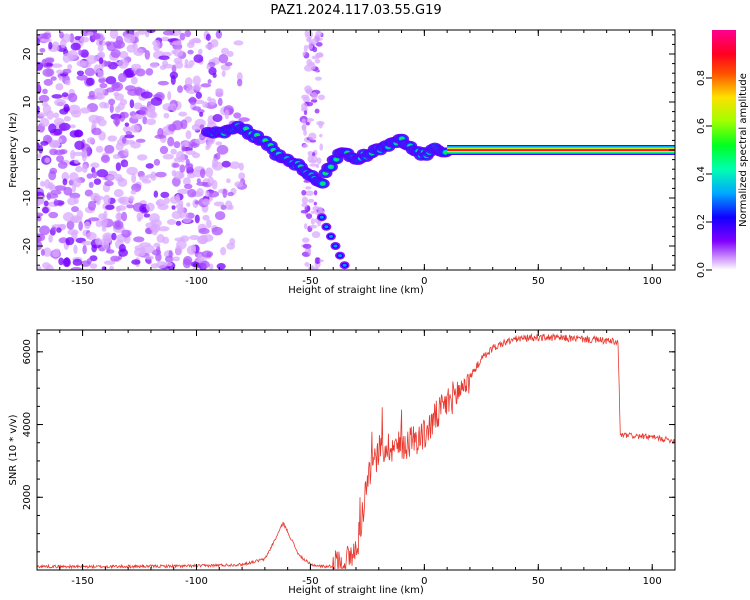 Image resolution: width=750 pixels, height=600 pixels. What do you see at coordinates (321, 217) in the screenshot?
I see `spectrogram-branch-blob` at bounding box center [321, 217].